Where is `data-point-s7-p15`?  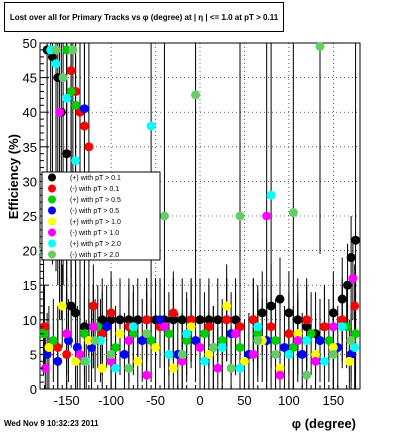
data-point-s7-p15 is located at coordinates (258, 341).